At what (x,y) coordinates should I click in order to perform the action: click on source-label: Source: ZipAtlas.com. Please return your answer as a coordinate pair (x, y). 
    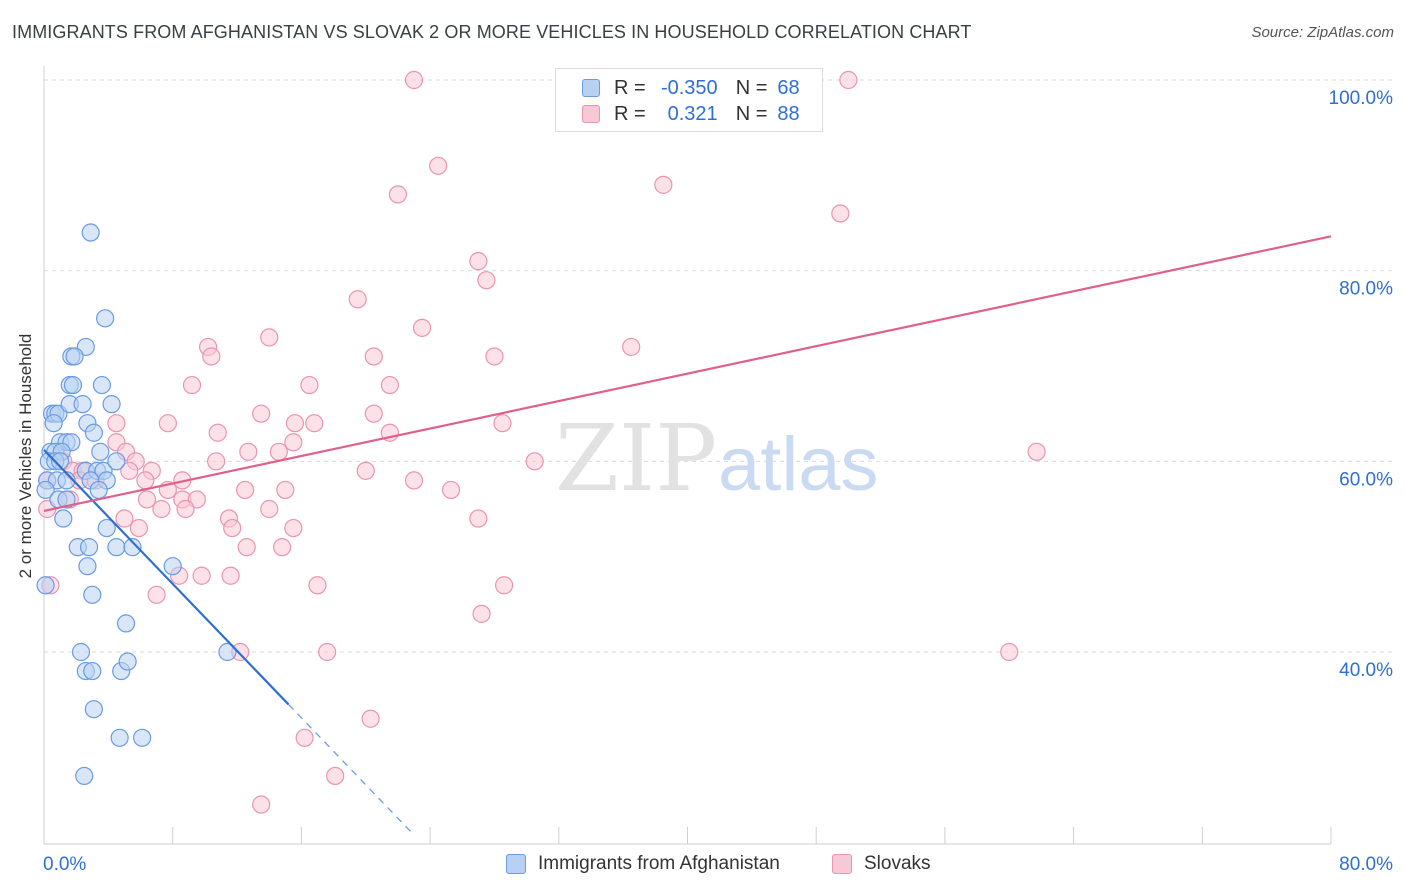
    Looking at the image, I should click on (1322, 32).